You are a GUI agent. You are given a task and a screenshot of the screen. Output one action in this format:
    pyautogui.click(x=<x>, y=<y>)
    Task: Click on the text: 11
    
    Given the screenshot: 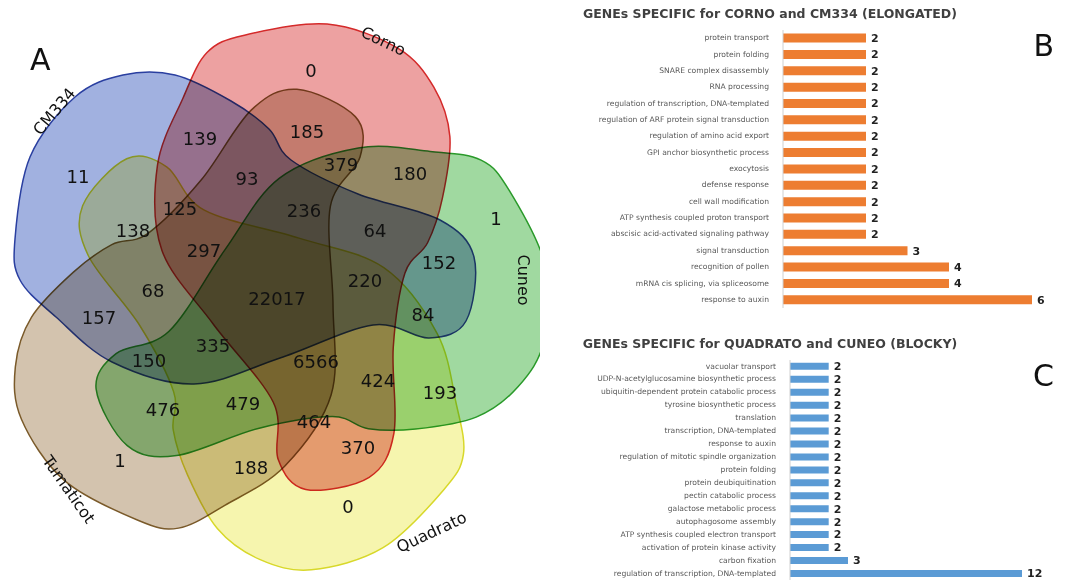 What is the action you would take?
    pyautogui.click(x=78, y=176)
    